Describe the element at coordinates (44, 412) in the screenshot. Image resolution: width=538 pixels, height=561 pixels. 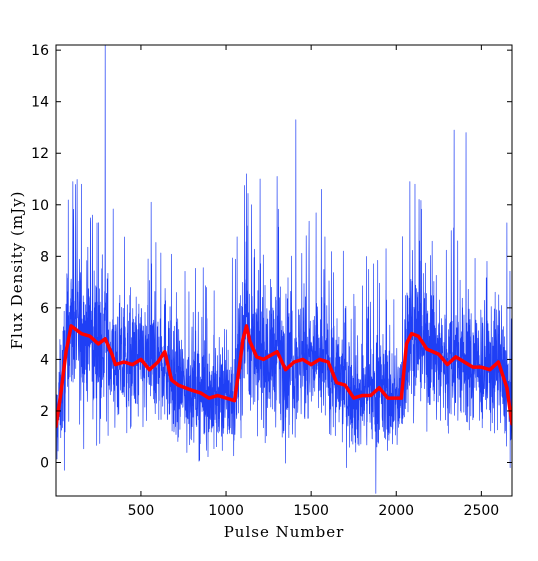
I see `y-tick-label: 2` at that location.